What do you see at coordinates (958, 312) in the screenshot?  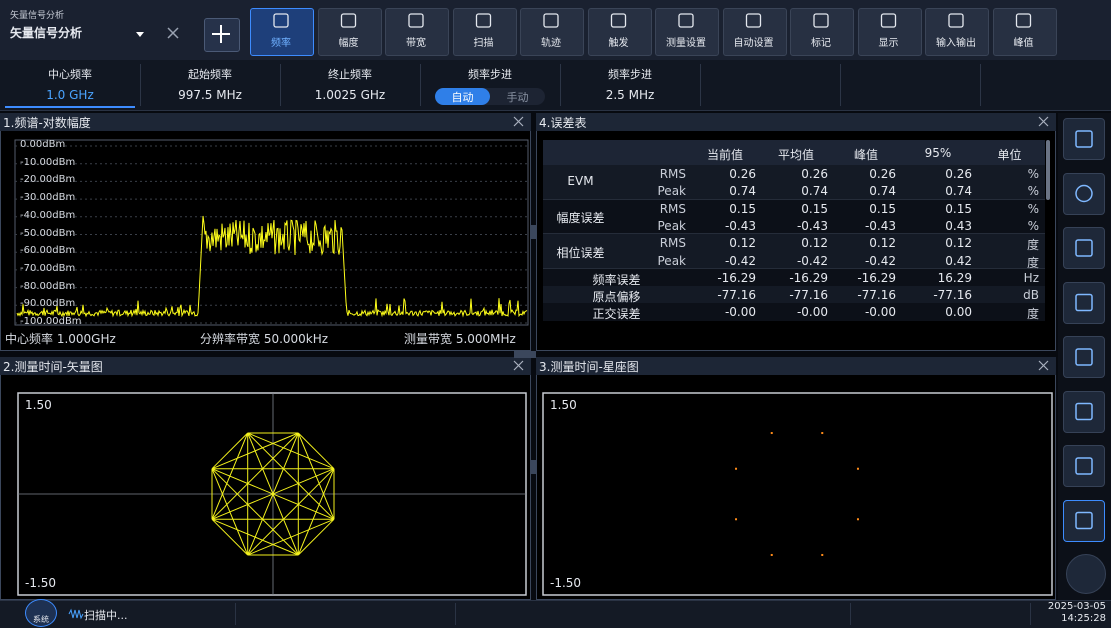 I see `table-cell: 0.00` at bounding box center [958, 312].